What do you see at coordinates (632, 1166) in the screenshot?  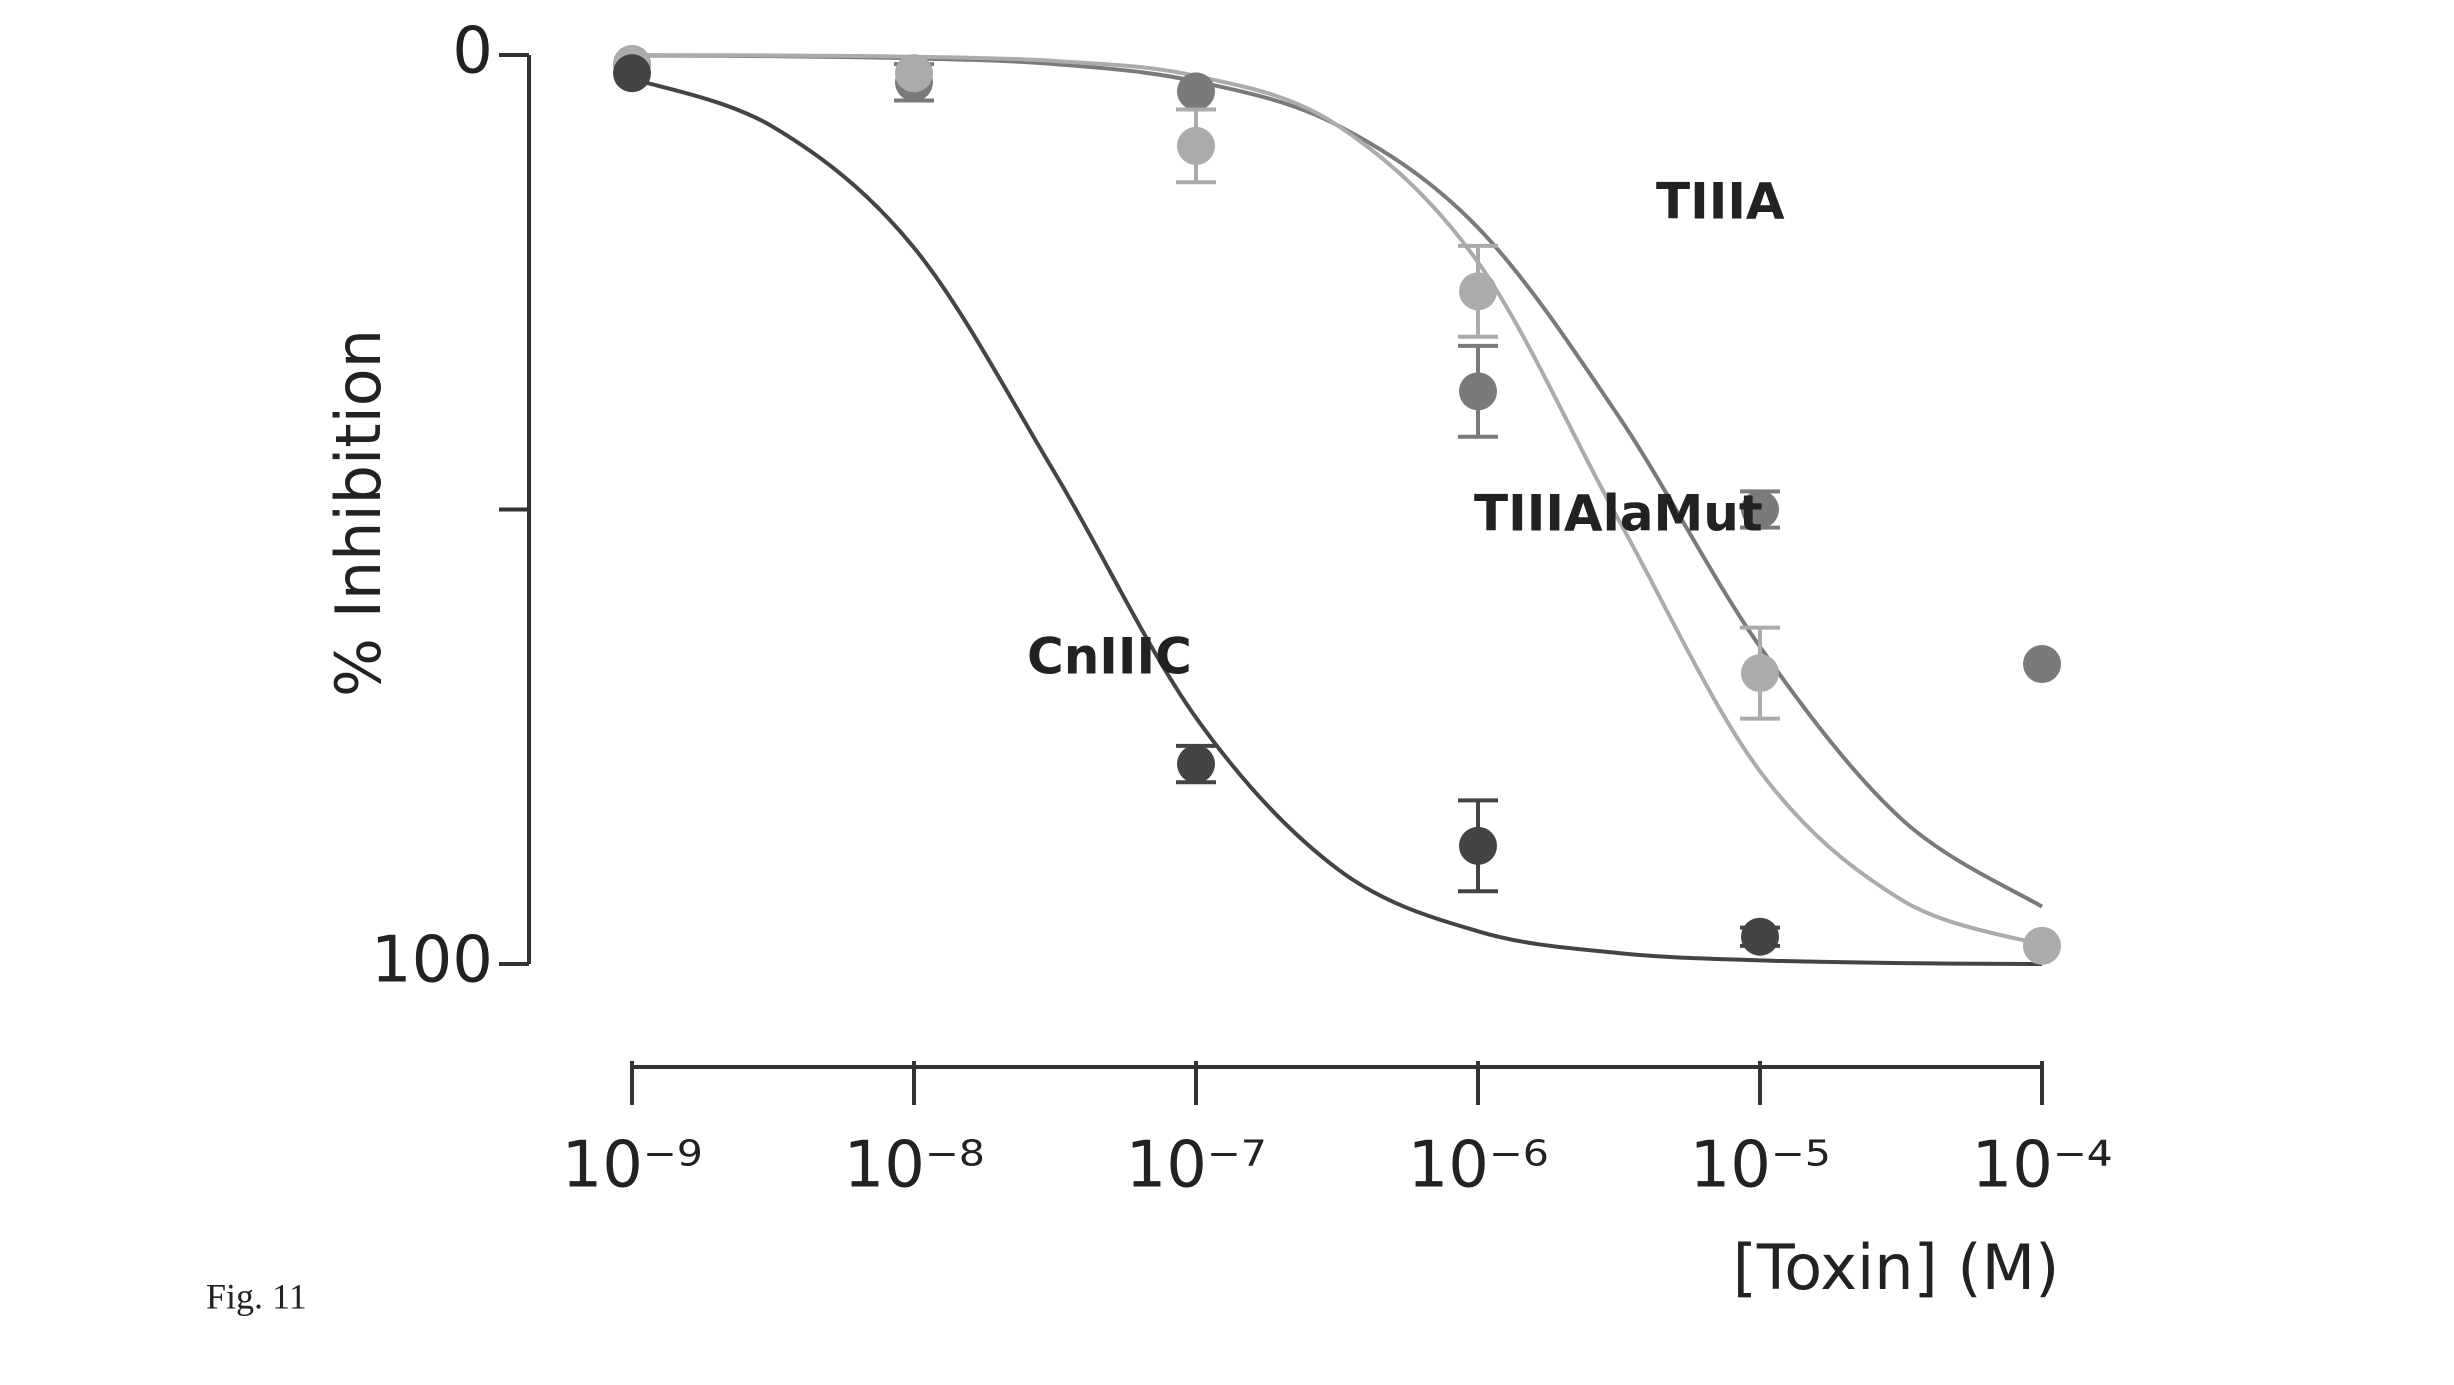 I see `x-tick-label: 10⁻⁹` at bounding box center [632, 1166].